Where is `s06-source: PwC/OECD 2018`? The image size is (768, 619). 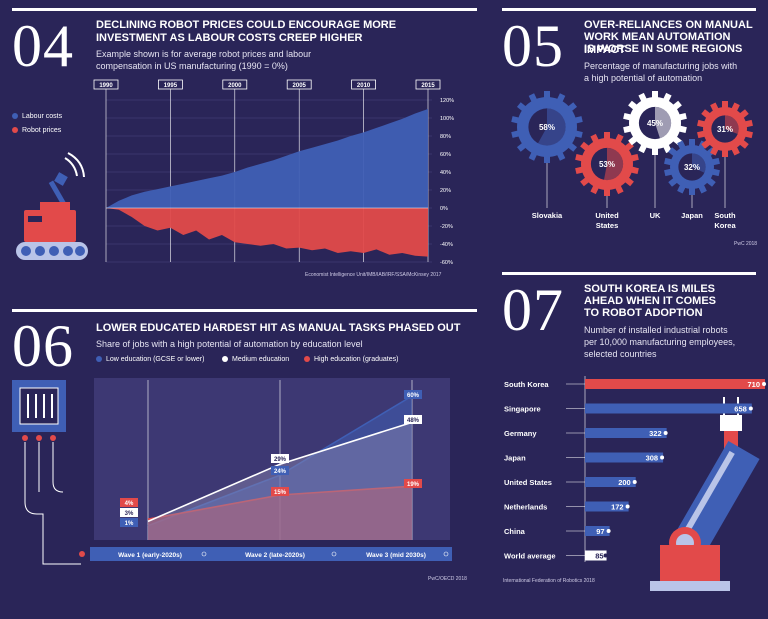
s06-source: PwC/OECD 2018 is located at coordinates (447, 579).